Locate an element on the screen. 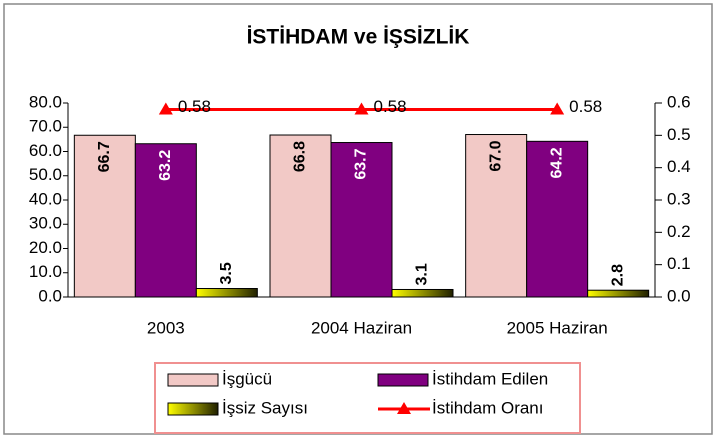  data-label: 3.1 is located at coordinates (422, 274).